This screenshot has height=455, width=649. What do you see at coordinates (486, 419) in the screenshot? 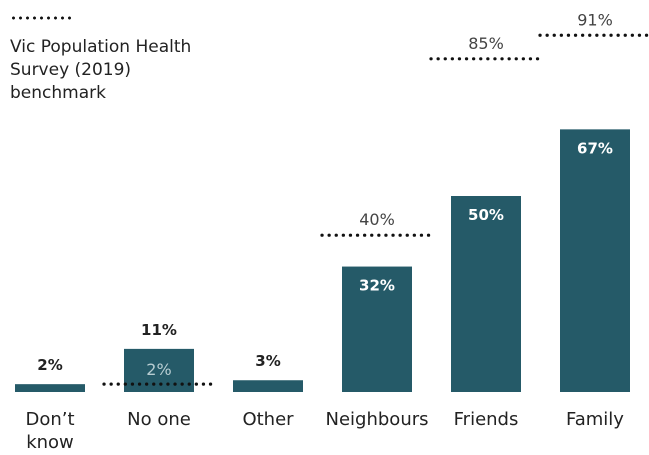
I see `category-label-4: Friends` at bounding box center [486, 419].